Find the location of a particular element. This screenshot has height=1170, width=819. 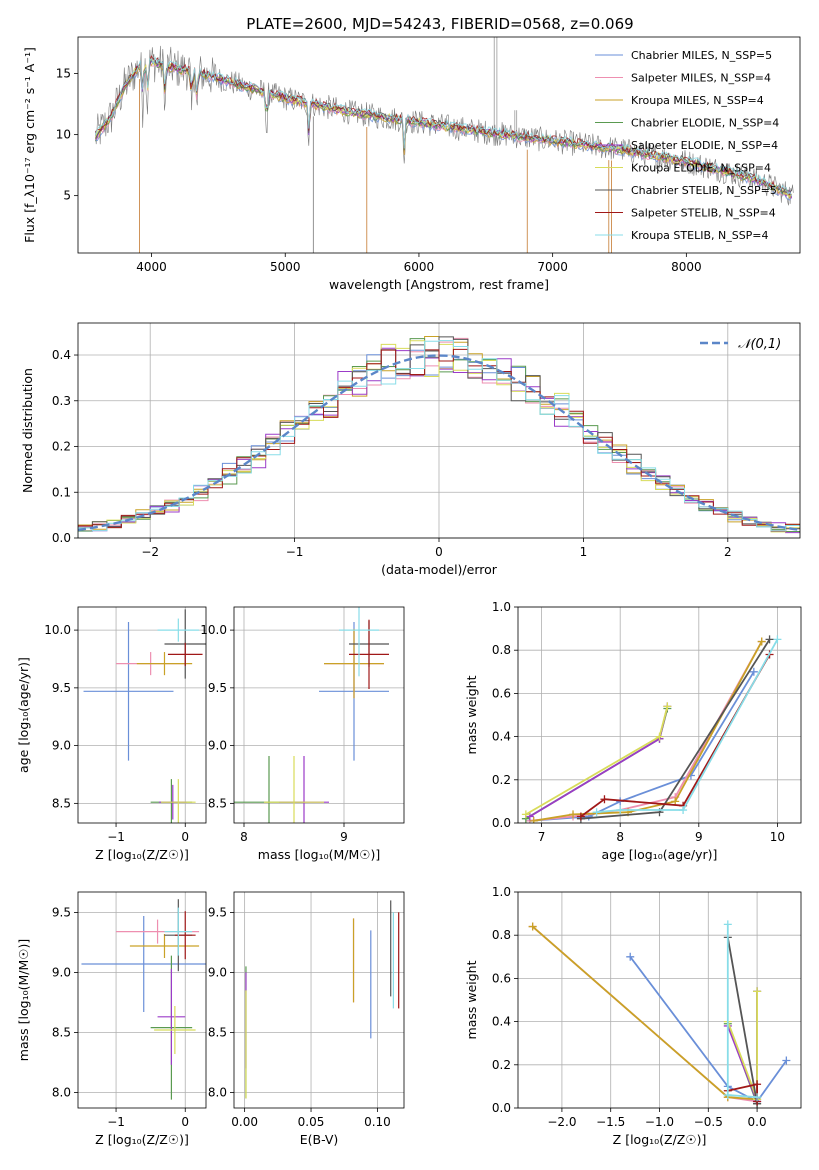

y-axis-label: age [log₁₀(age/yr)] is located at coordinates (23, 715).